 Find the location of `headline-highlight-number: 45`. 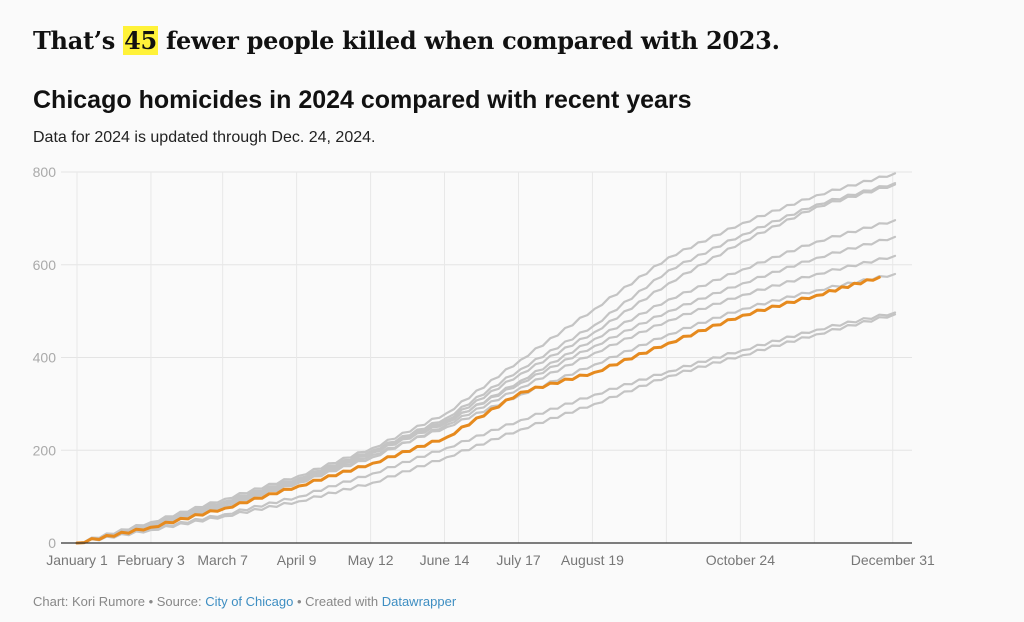

headline-highlight-number: 45 is located at coordinates (140, 40).